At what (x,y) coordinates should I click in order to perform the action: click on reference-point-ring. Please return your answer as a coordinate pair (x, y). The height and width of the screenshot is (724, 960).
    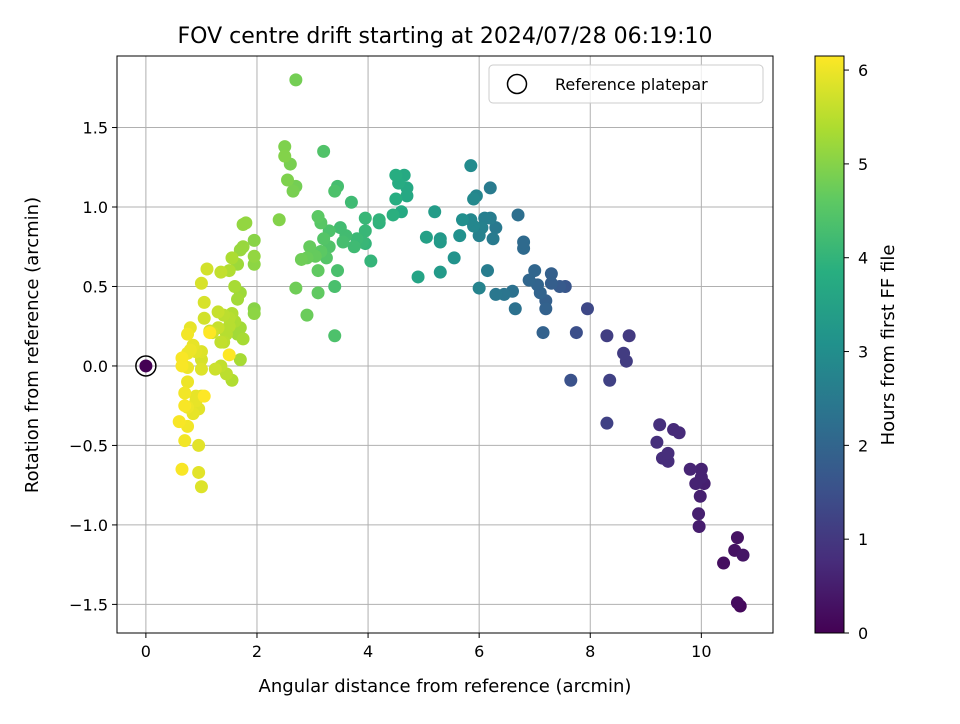
    Looking at the image, I should click on (146, 366).